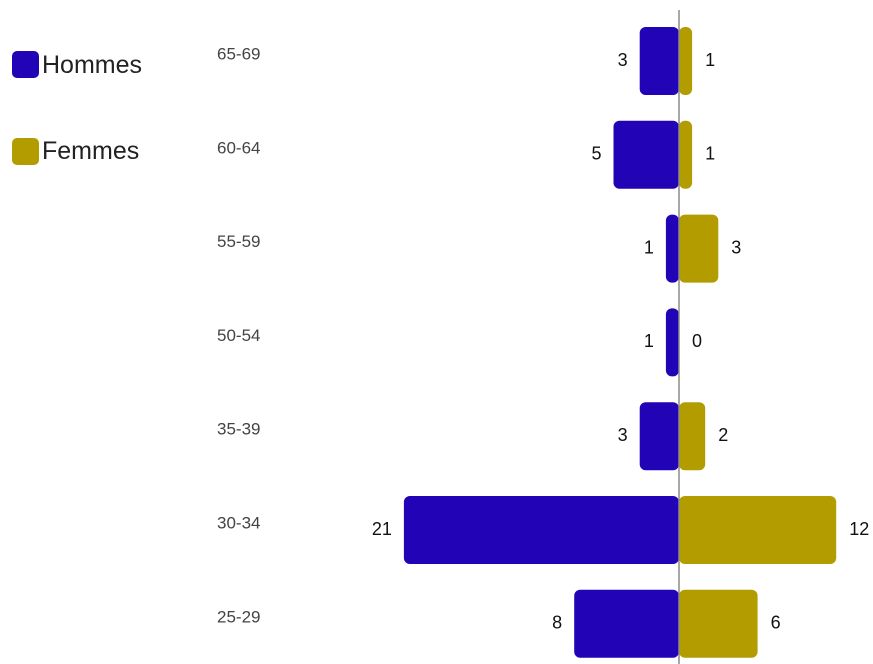  I want to click on value-label-femmes: 6, so click(776, 623).